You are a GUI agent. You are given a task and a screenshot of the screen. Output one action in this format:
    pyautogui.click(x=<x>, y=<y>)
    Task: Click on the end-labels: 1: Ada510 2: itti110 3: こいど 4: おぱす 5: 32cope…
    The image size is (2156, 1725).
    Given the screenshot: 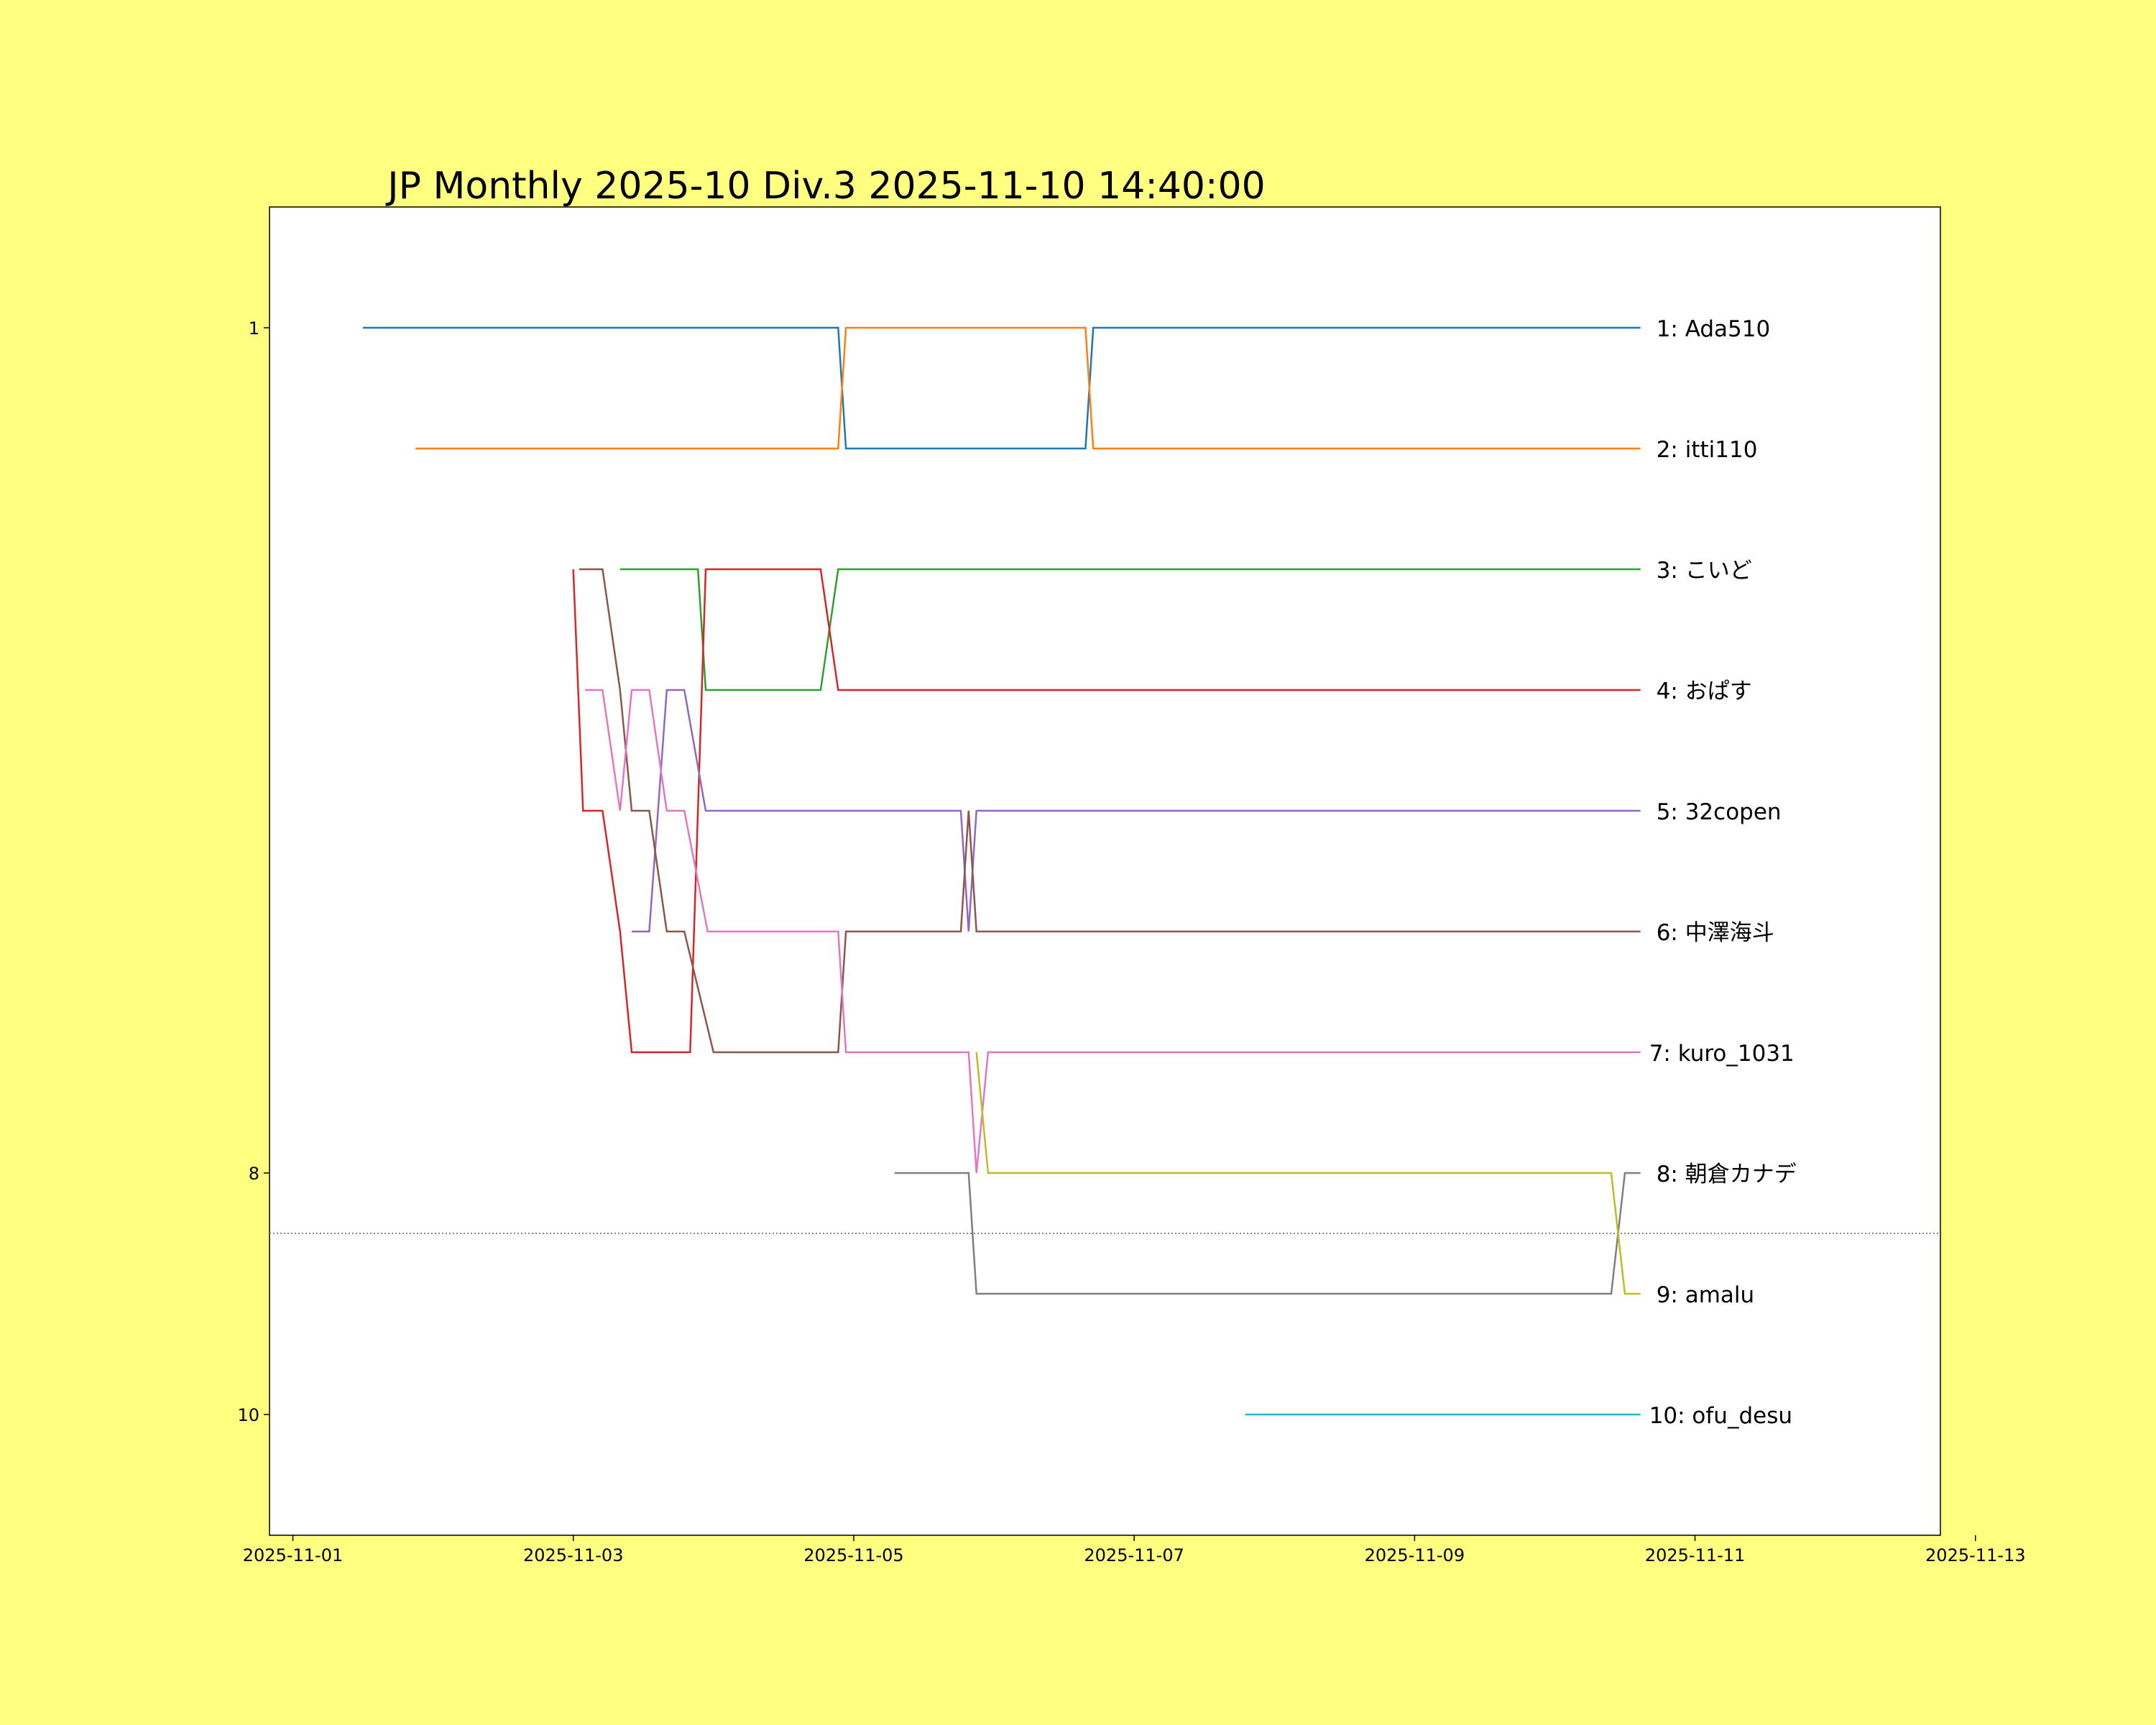 What is the action you would take?
    pyautogui.click(x=1723, y=872)
    